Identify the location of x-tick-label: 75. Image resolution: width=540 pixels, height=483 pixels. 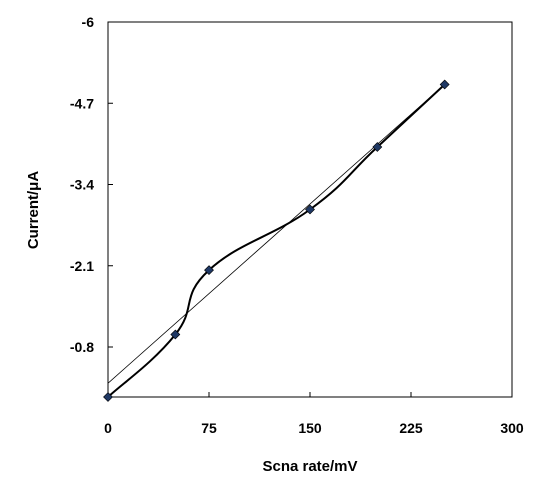
(209, 428).